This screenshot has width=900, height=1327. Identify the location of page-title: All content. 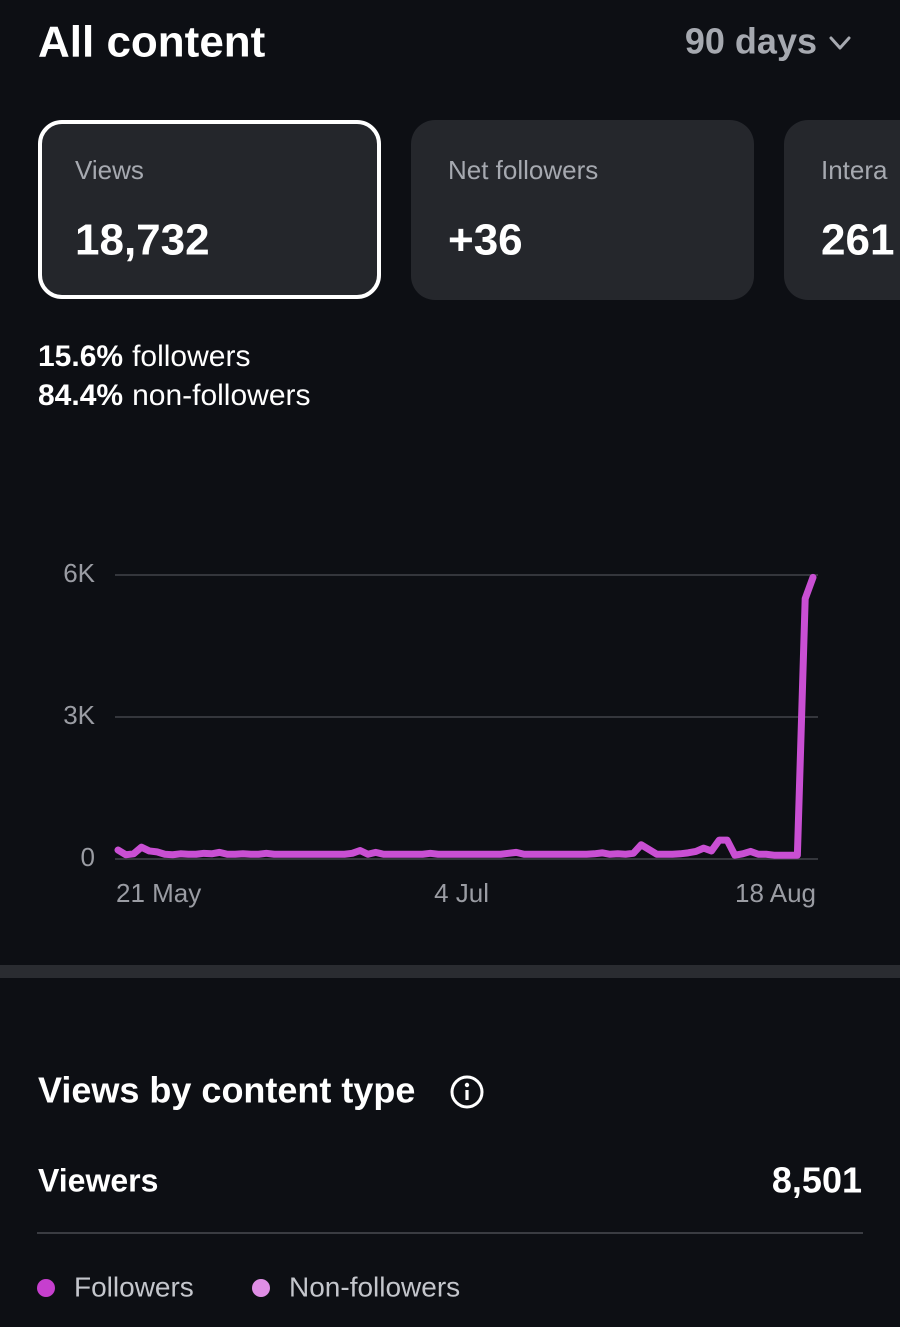
(152, 42).